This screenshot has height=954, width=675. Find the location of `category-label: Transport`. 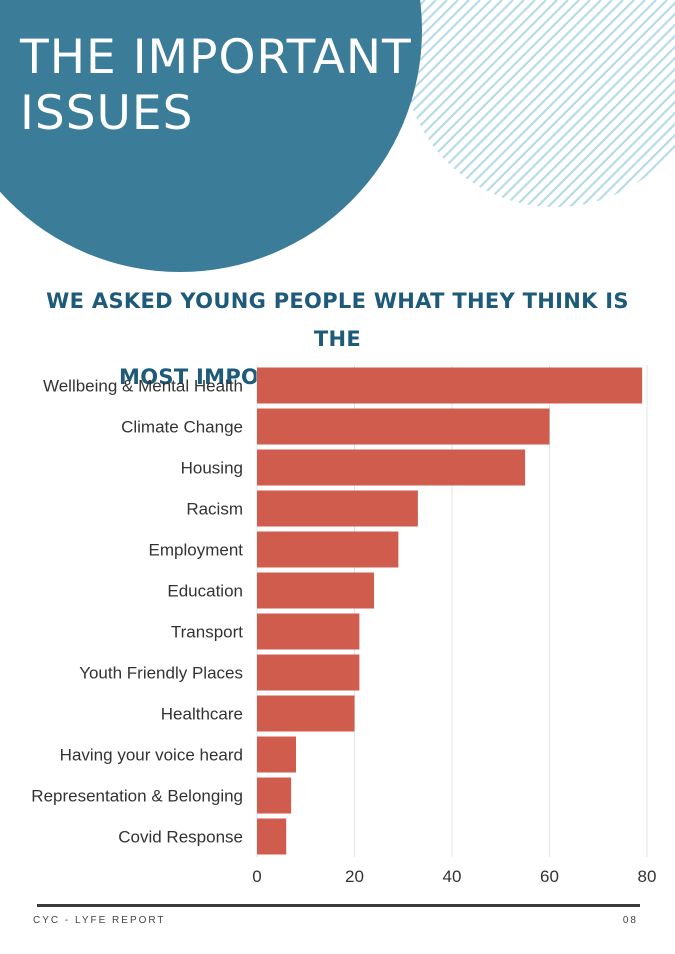

category-label: Transport is located at coordinates (207, 632).